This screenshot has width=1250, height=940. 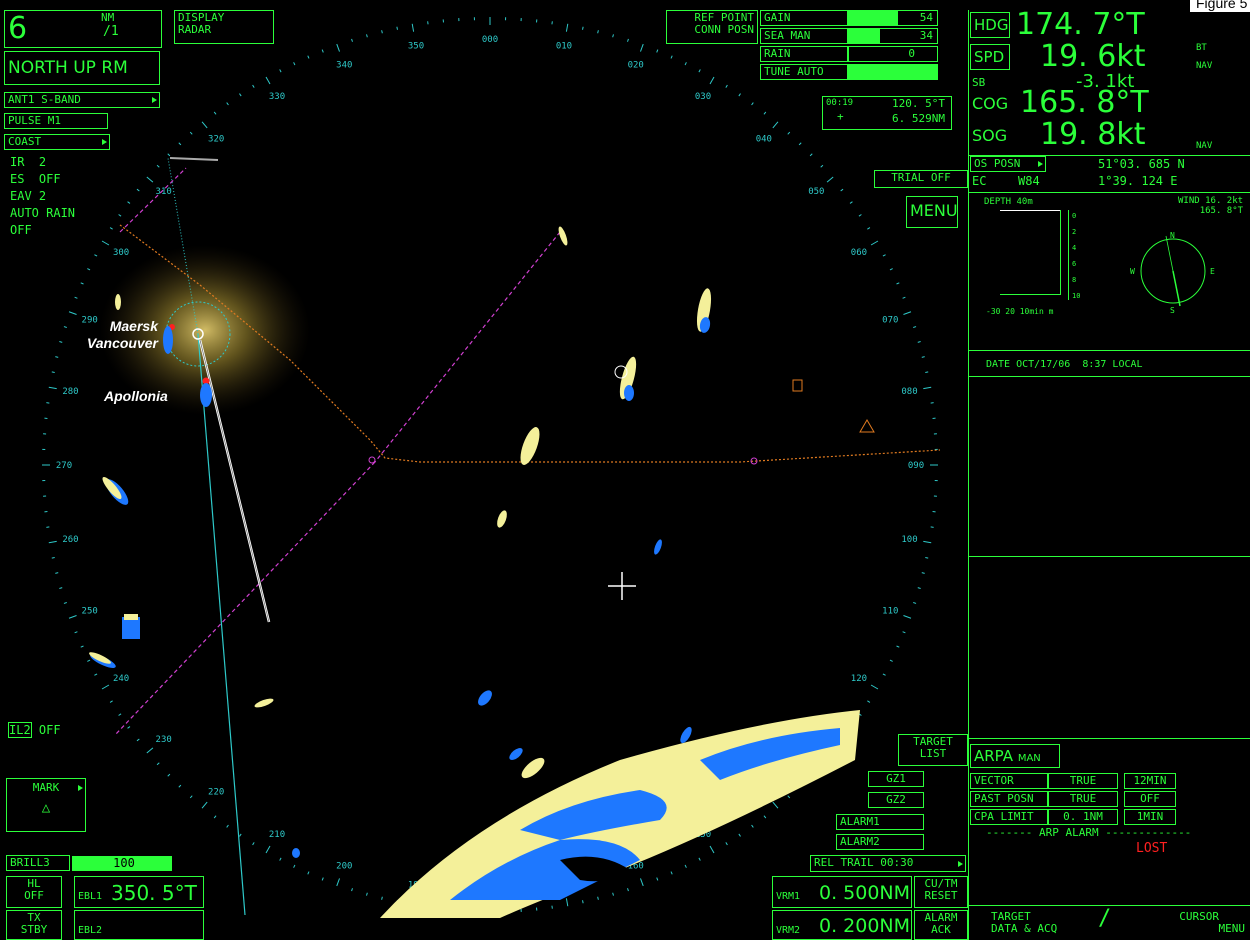 What do you see at coordinates (57, 142) in the screenshot?
I see `coast-button: COAST` at bounding box center [57, 142].